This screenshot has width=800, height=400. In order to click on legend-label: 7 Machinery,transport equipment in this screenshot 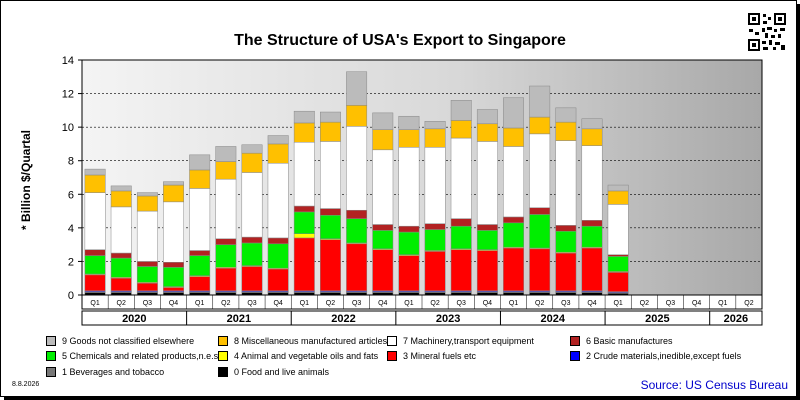, I will do `click(468, 341)`.